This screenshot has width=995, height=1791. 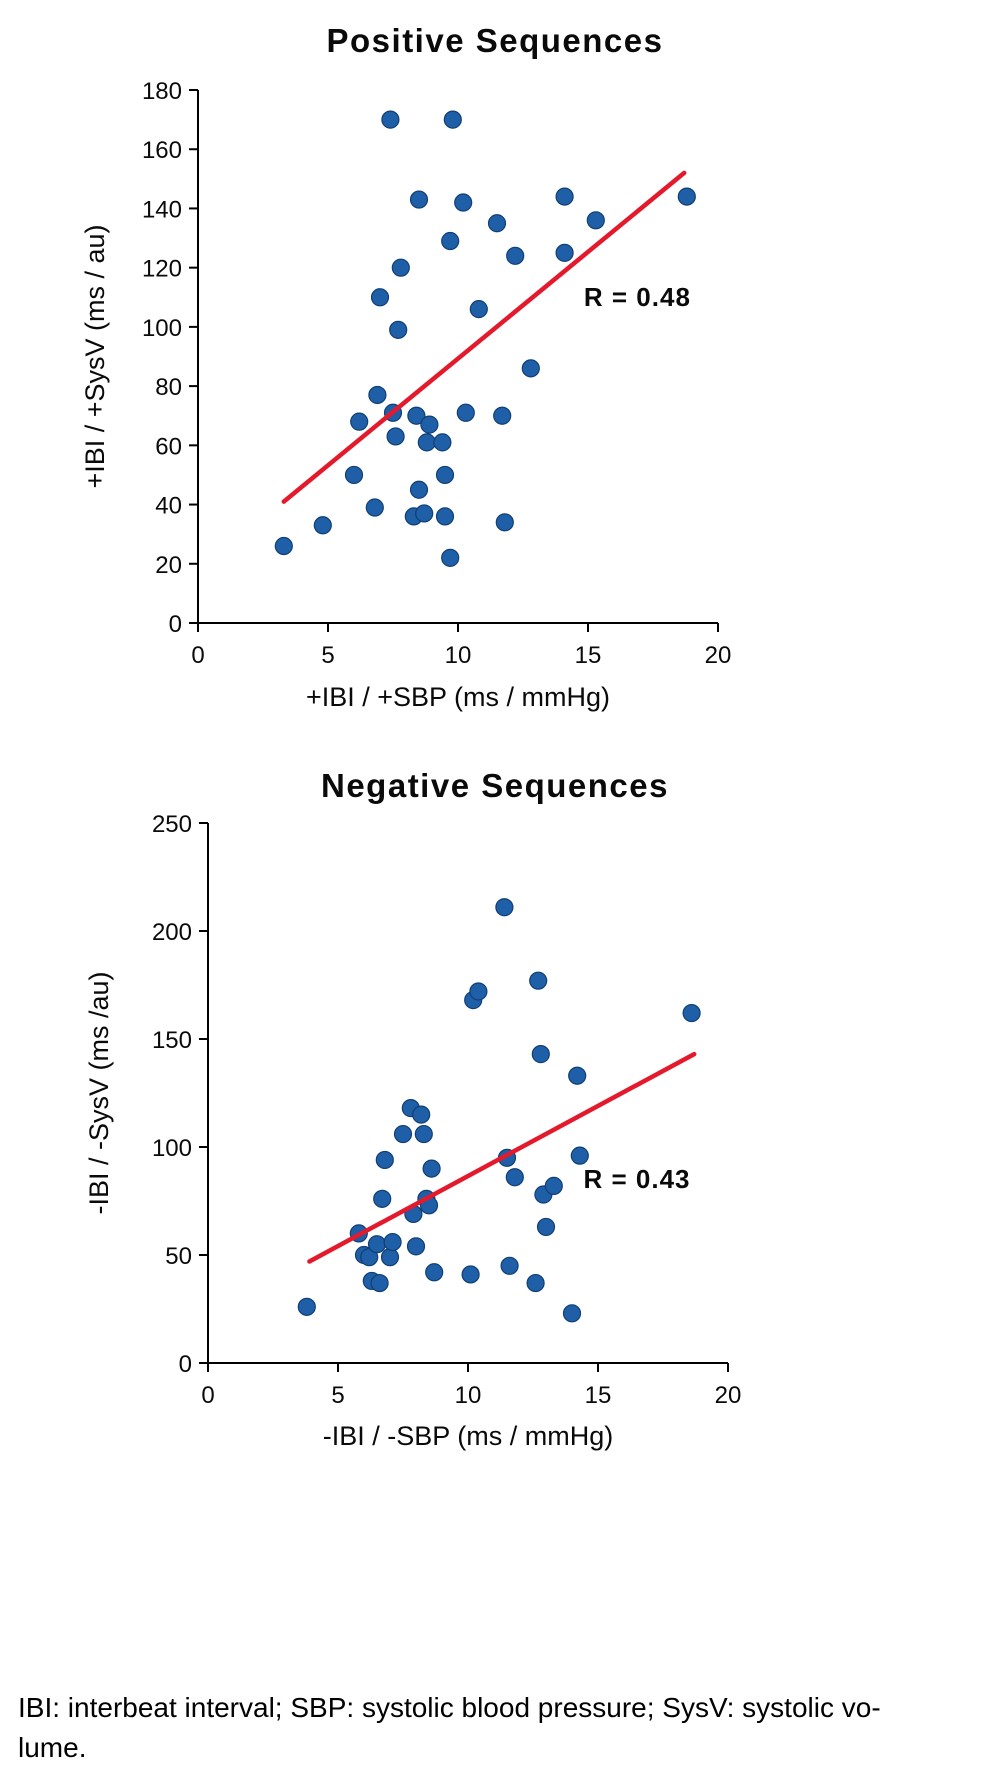 What do you see at coordinates (95, 356) in the screenshot?
I see `y-axis-label: +IBI / +SysV (ms / au)` at bounding box center [95, 356].